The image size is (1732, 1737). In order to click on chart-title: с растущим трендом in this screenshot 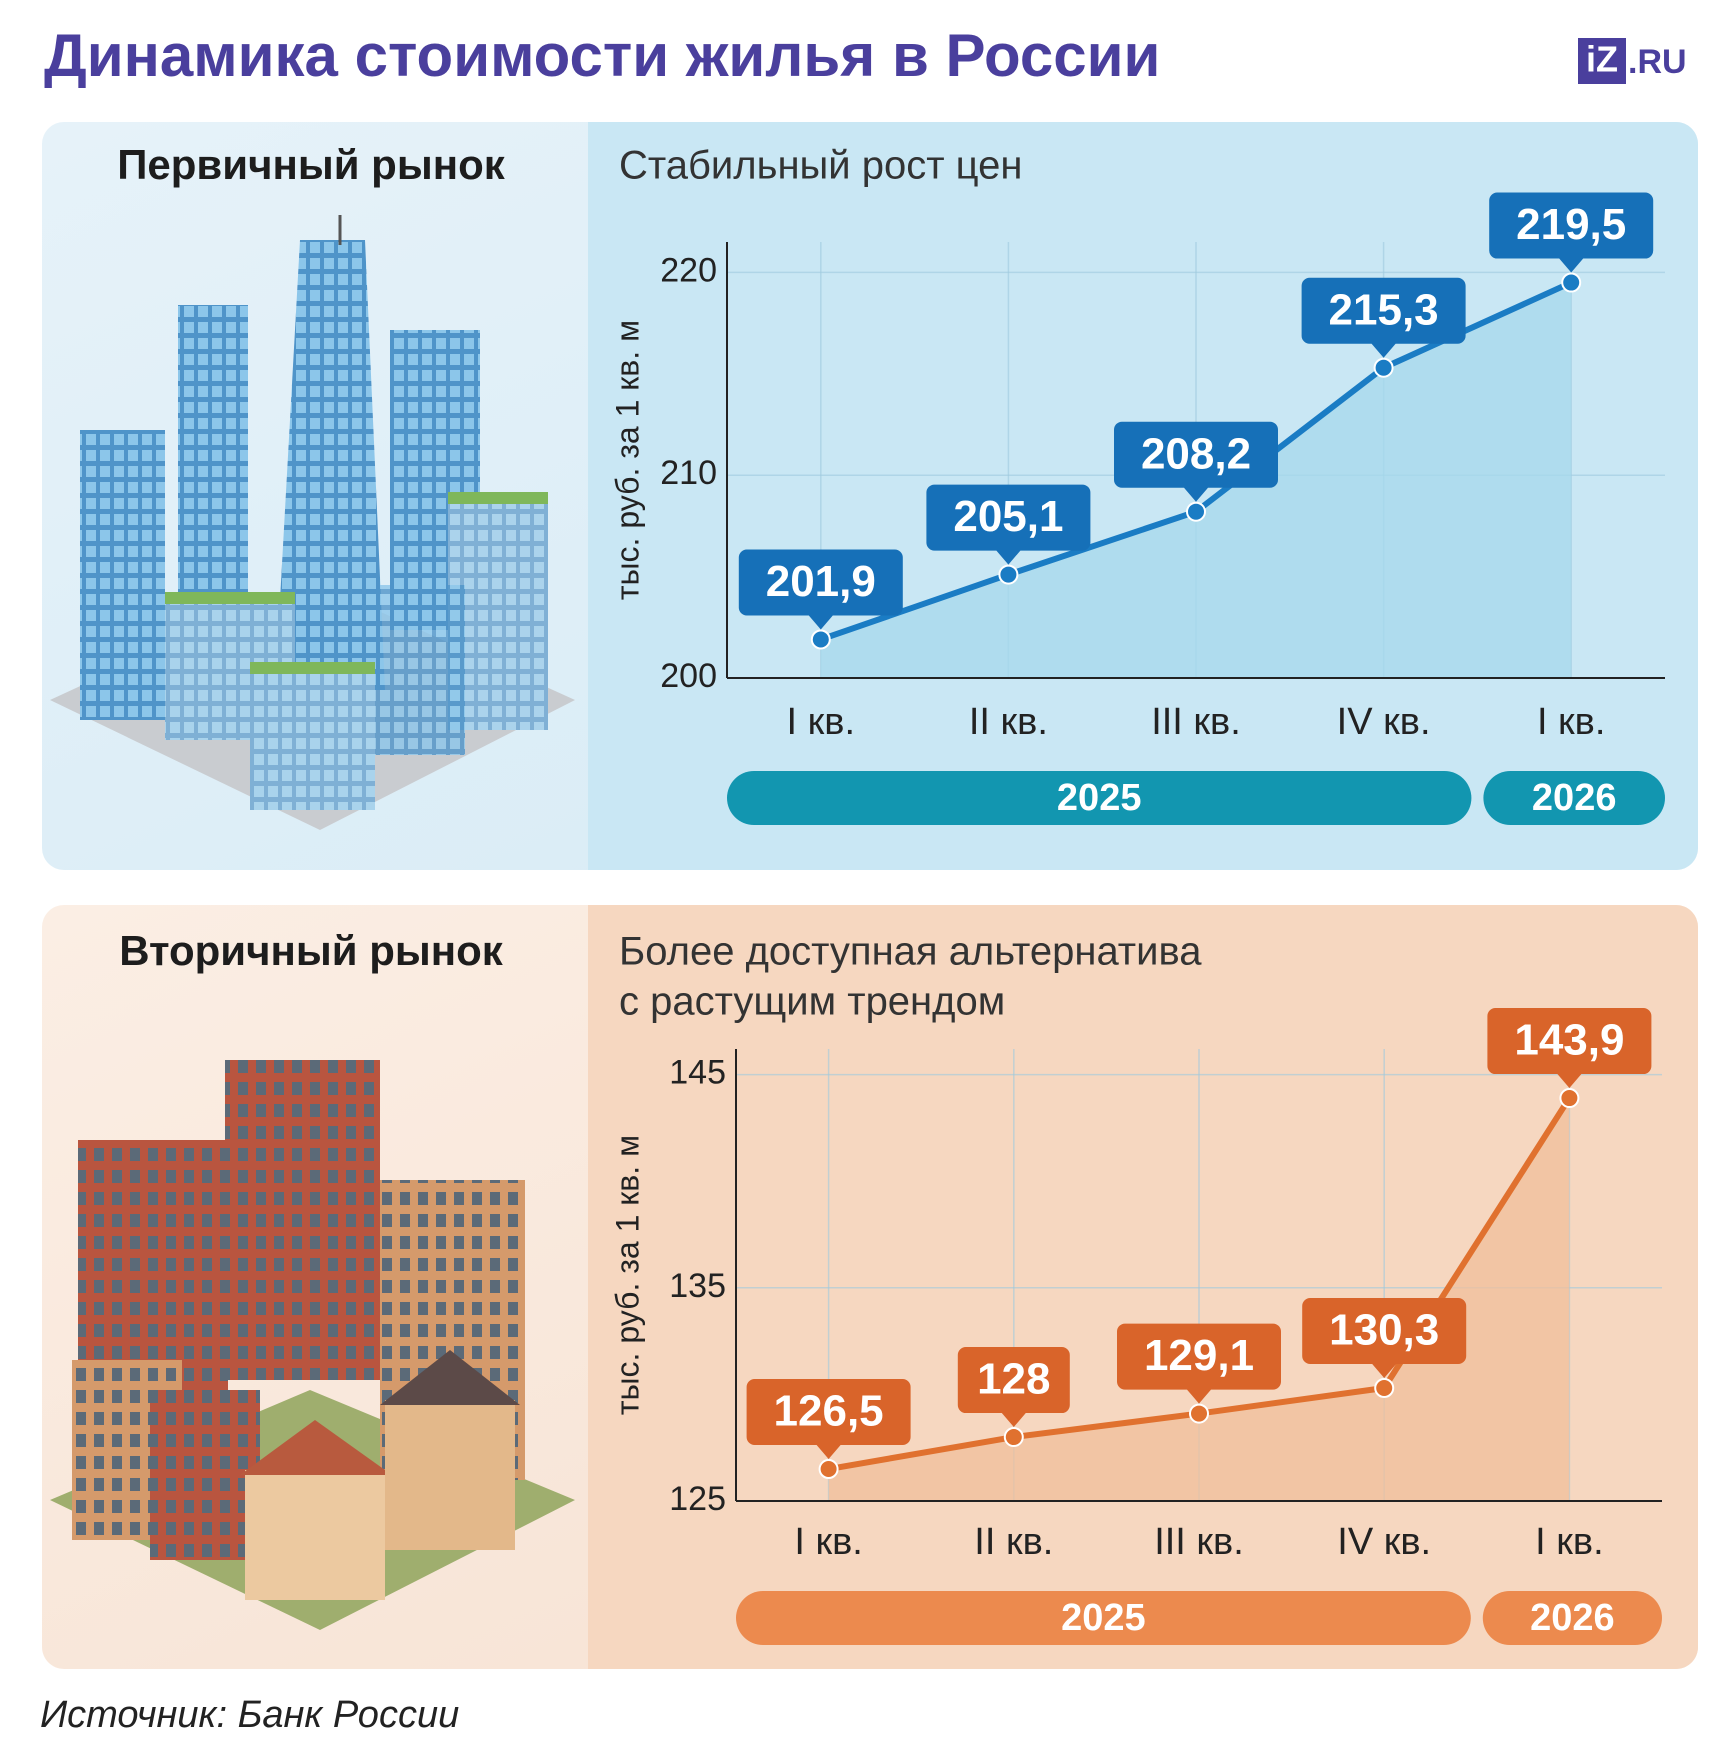, I will do `click(812, 1002)`.